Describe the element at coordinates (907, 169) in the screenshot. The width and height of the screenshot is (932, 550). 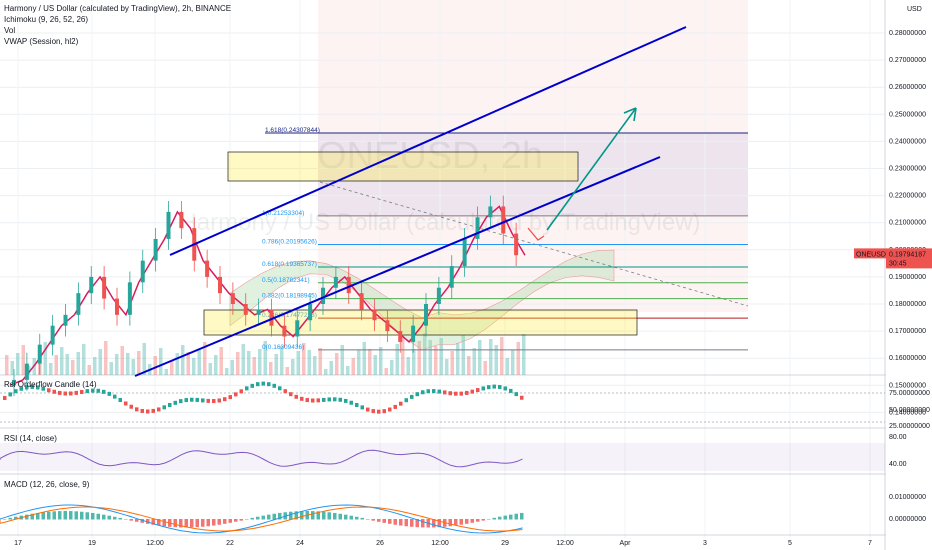
I see `price-tick-label: 0.23000000` at that location.